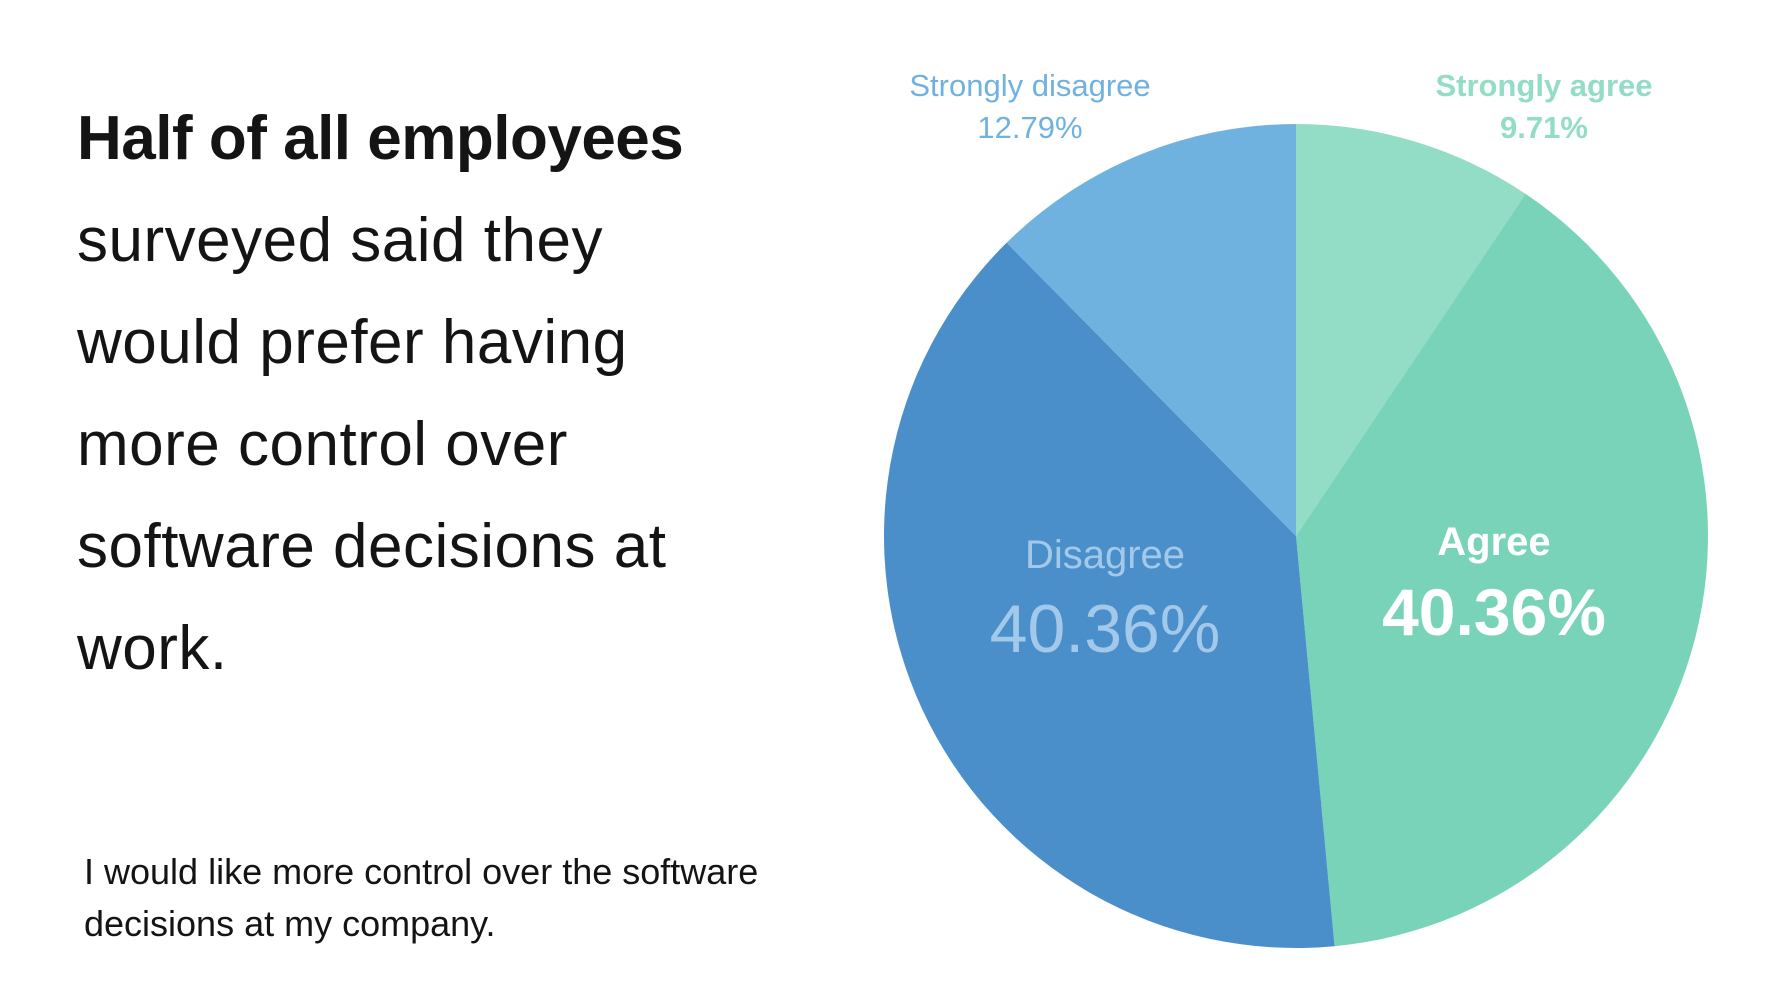 The width and height of the screenshot is (1774, 1000). What do you see at coordinates (1494, 612) in the screenshot?
I see `slice-value-agree: 40.36%` at bounding box center [1494, 612].